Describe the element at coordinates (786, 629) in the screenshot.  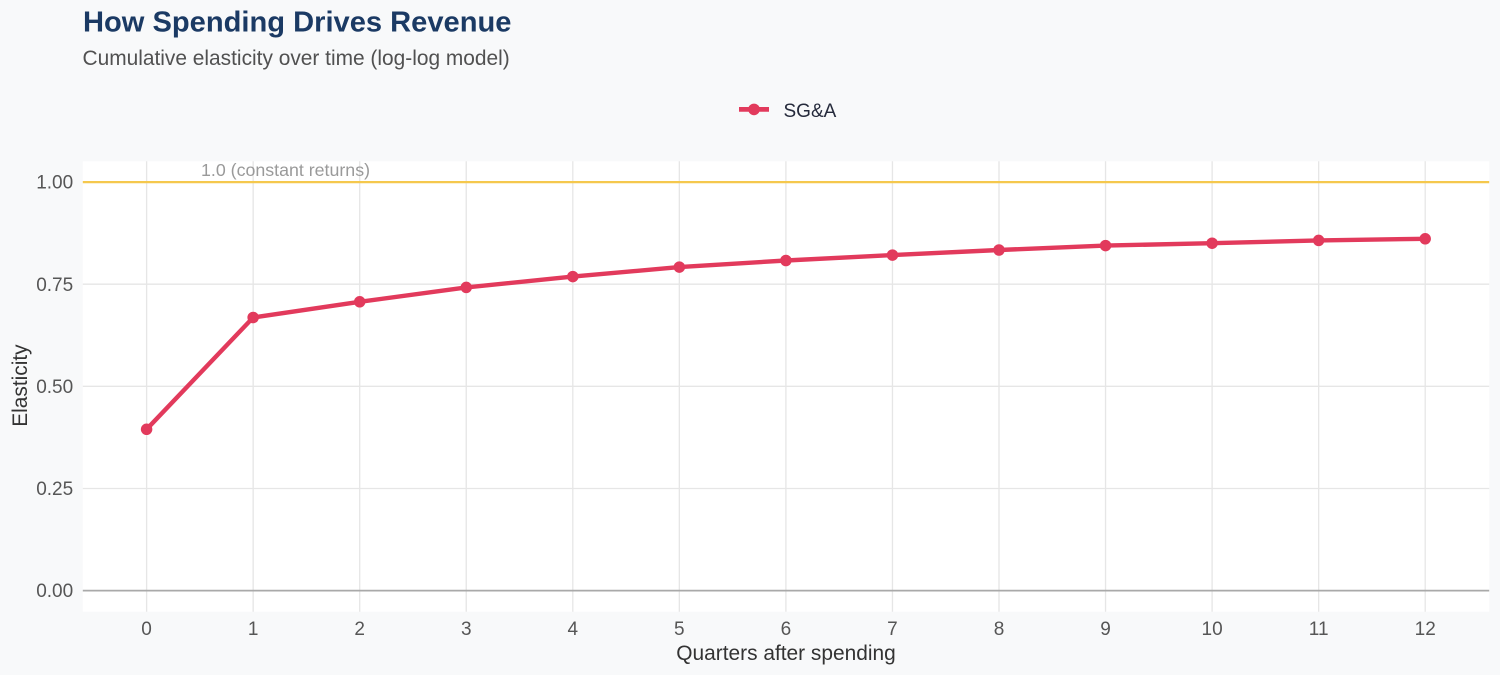
I see `svg-text: 6` at that location.